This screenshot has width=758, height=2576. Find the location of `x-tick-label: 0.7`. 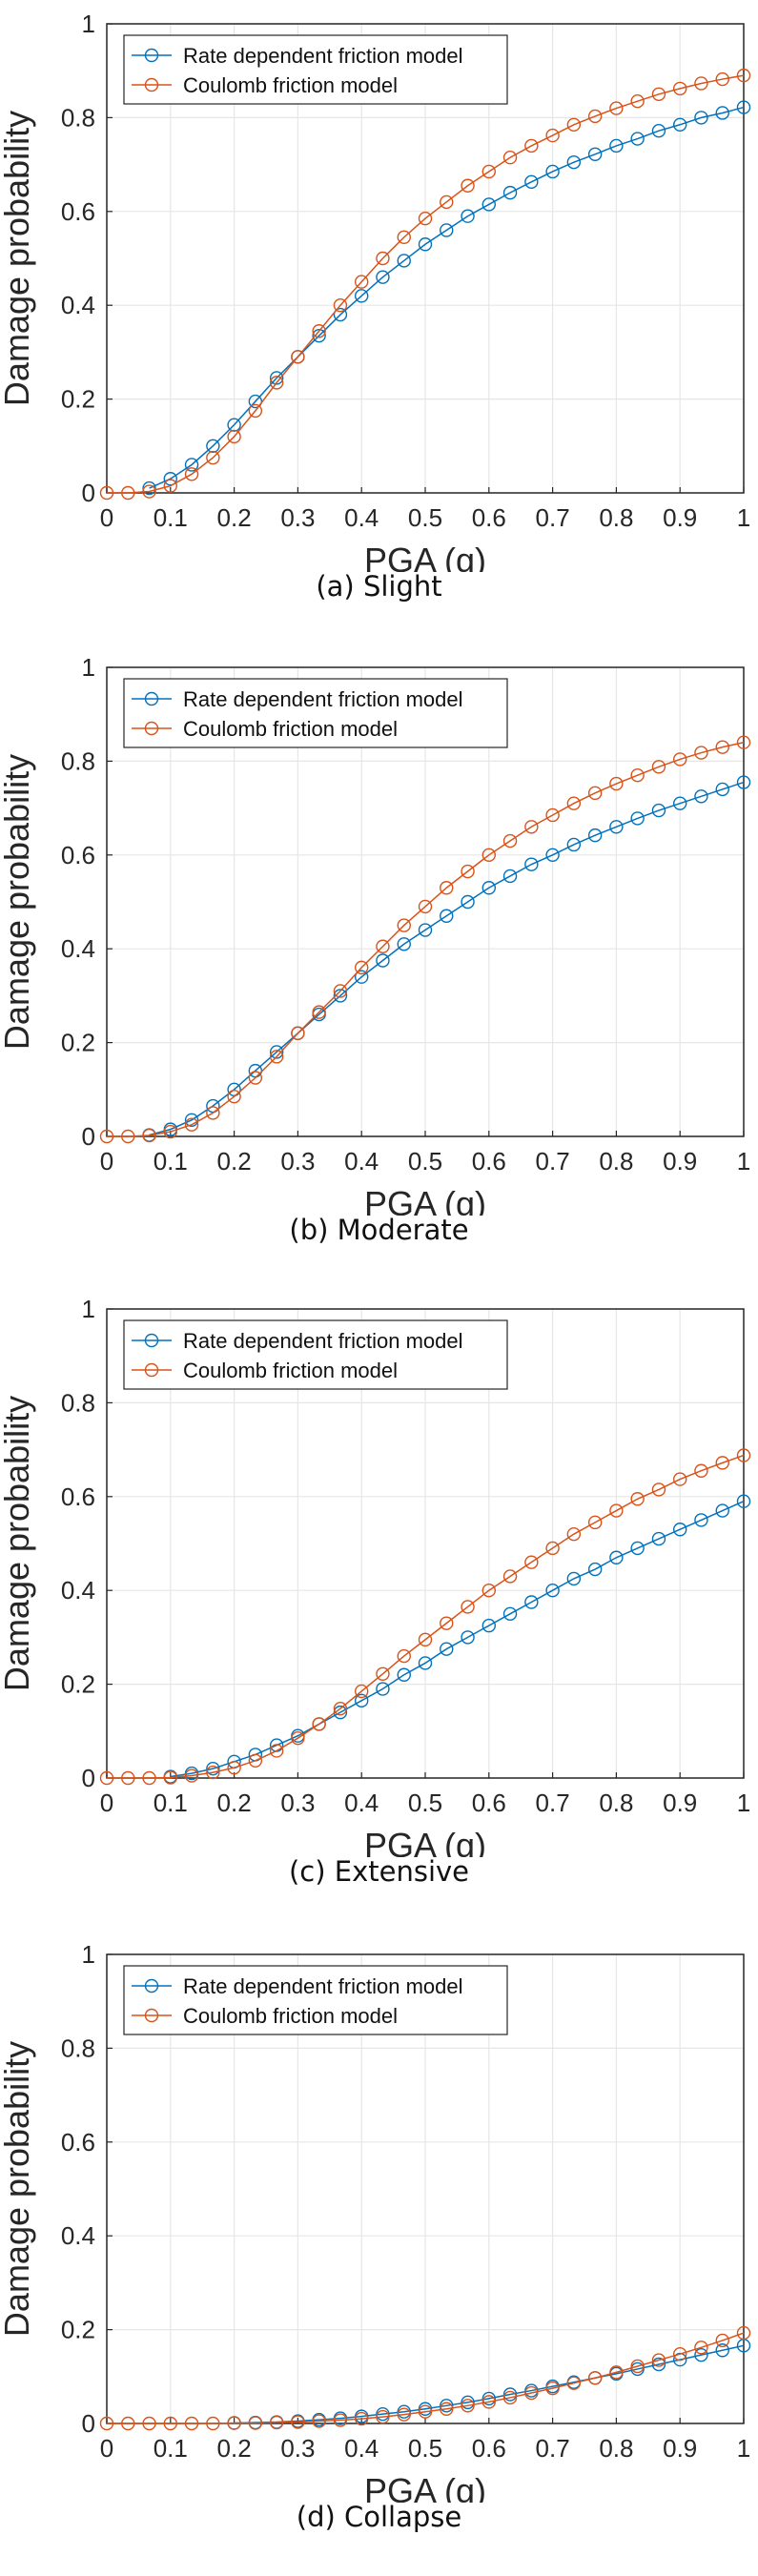

x-tick-label: 0.7 is located at coordinates (553, 517).